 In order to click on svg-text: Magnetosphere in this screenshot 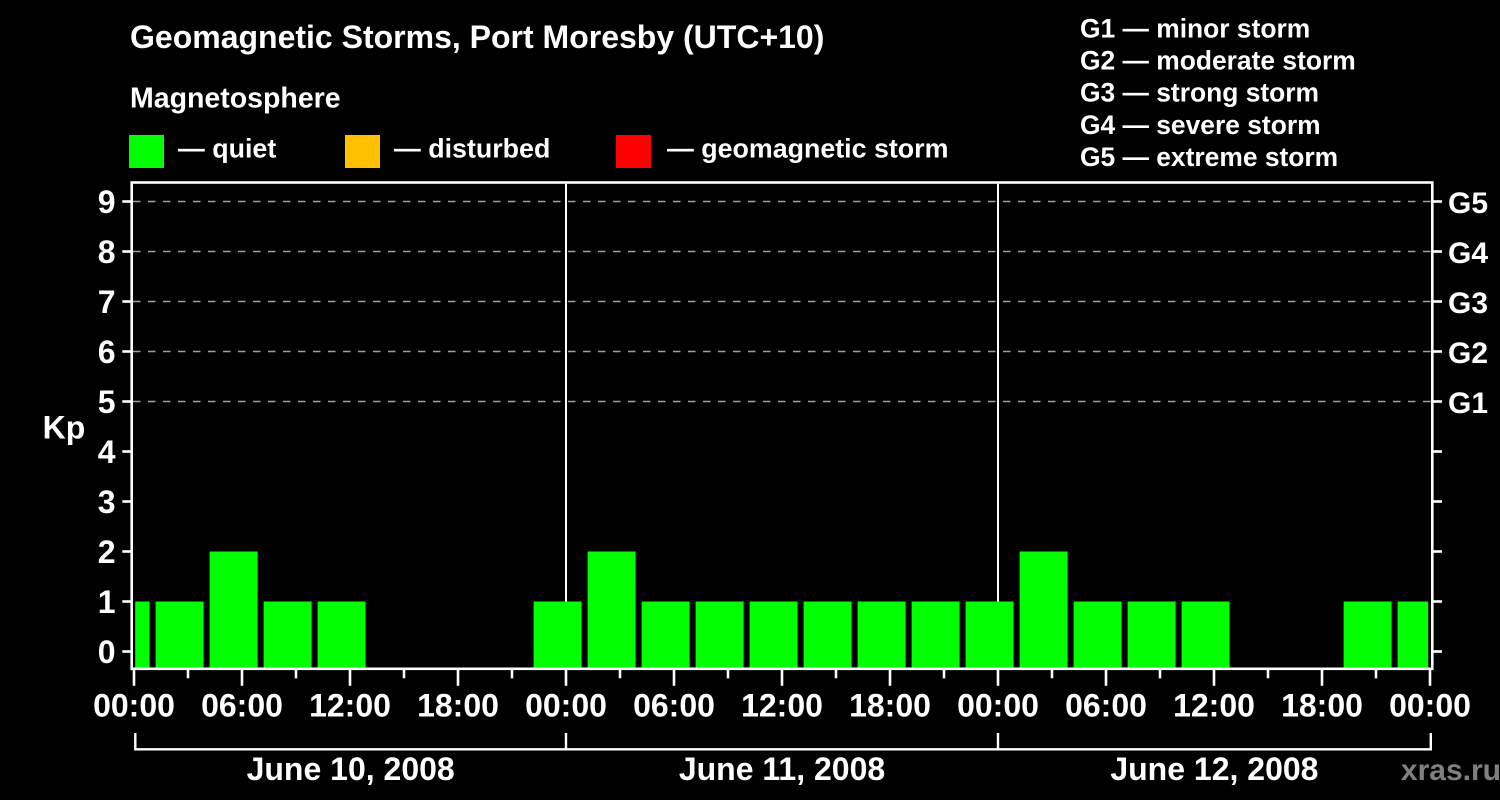, I will do `click(235, 99)`.